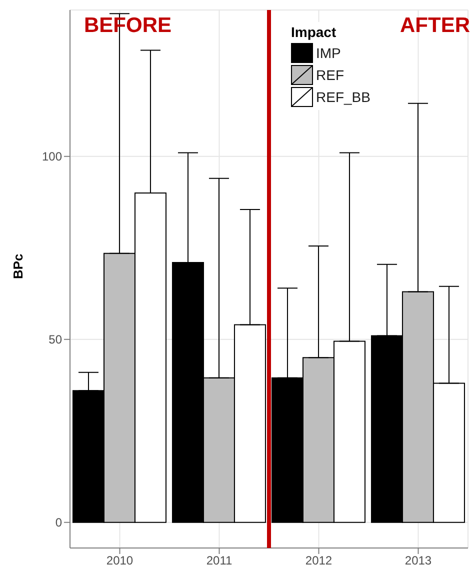 This screenshot has height=586, width=472. I want to click on x-tick-label: 2010, so click(120, 561).